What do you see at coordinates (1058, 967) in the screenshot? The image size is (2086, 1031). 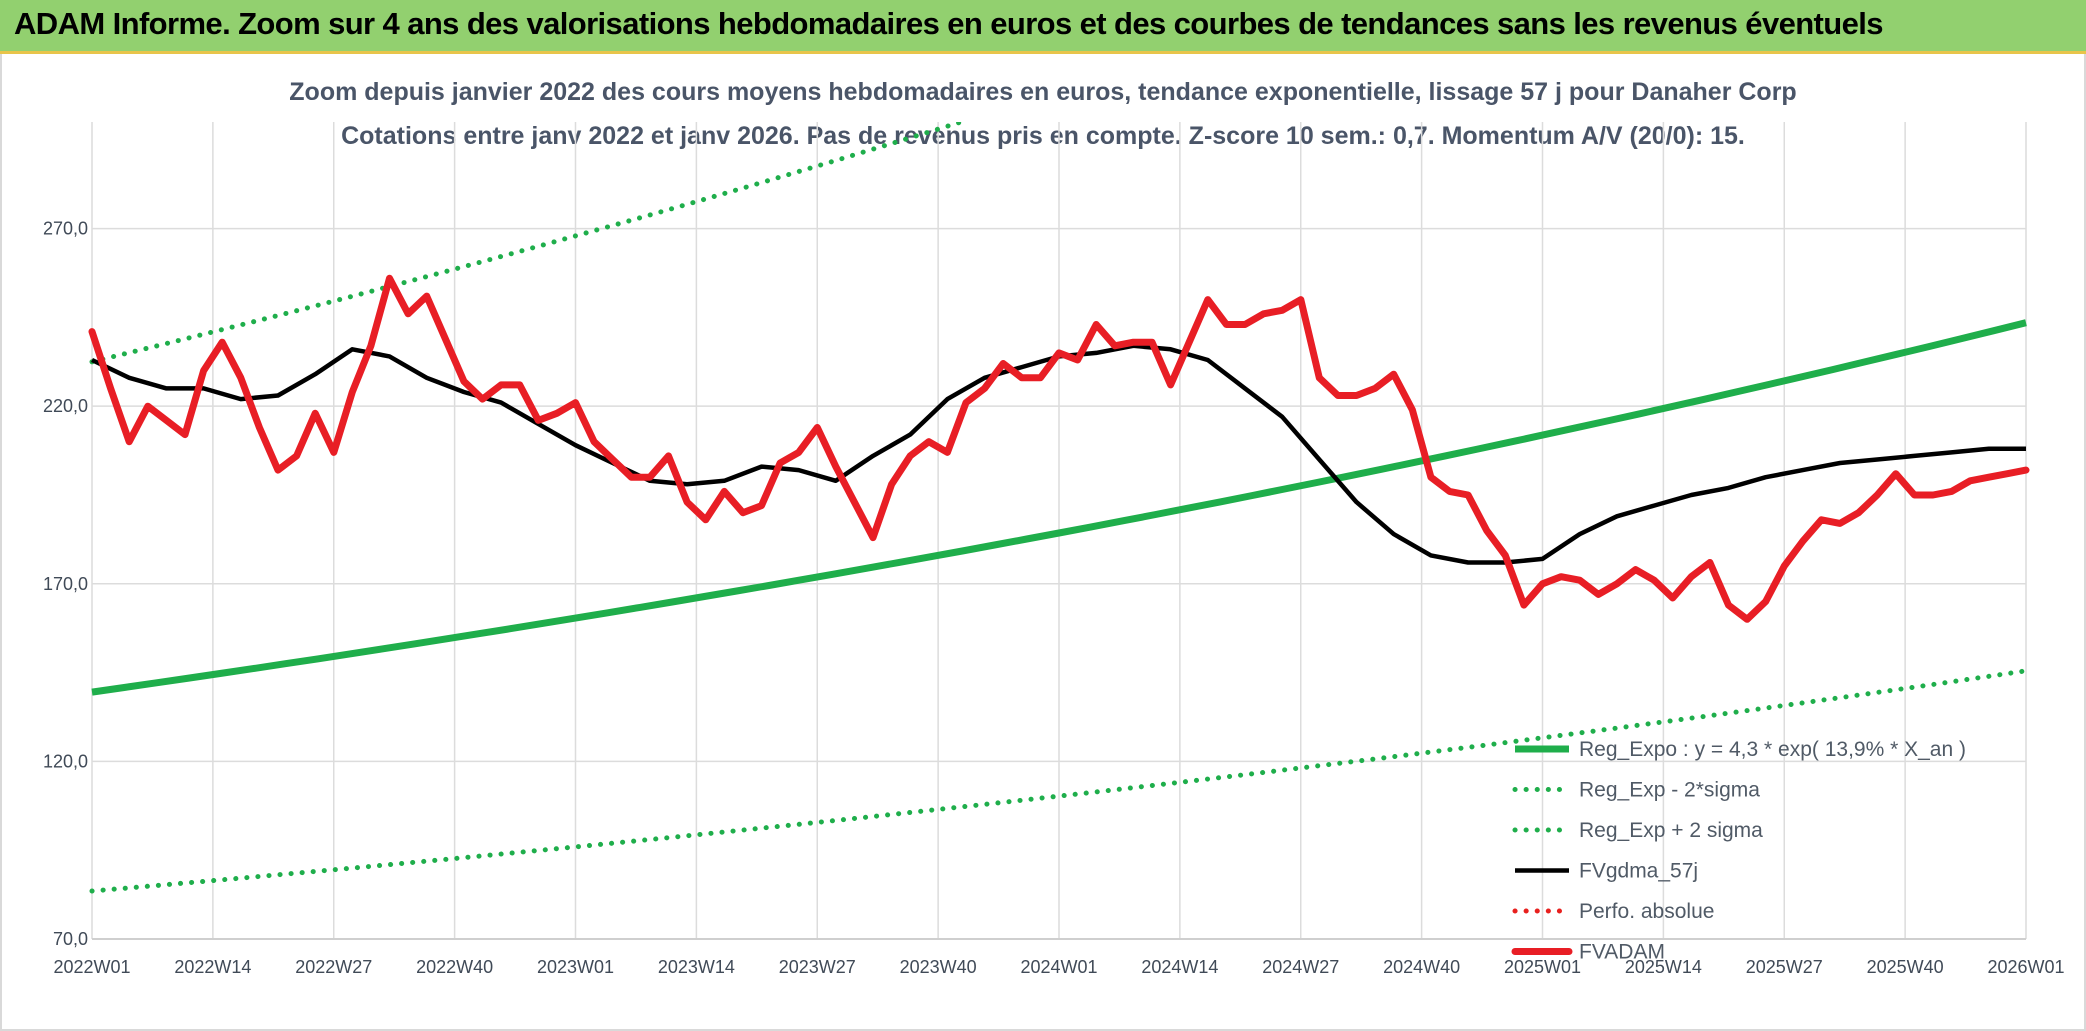 I see `x-tick-label: 2024W01` at bounding box center [1058, 967].